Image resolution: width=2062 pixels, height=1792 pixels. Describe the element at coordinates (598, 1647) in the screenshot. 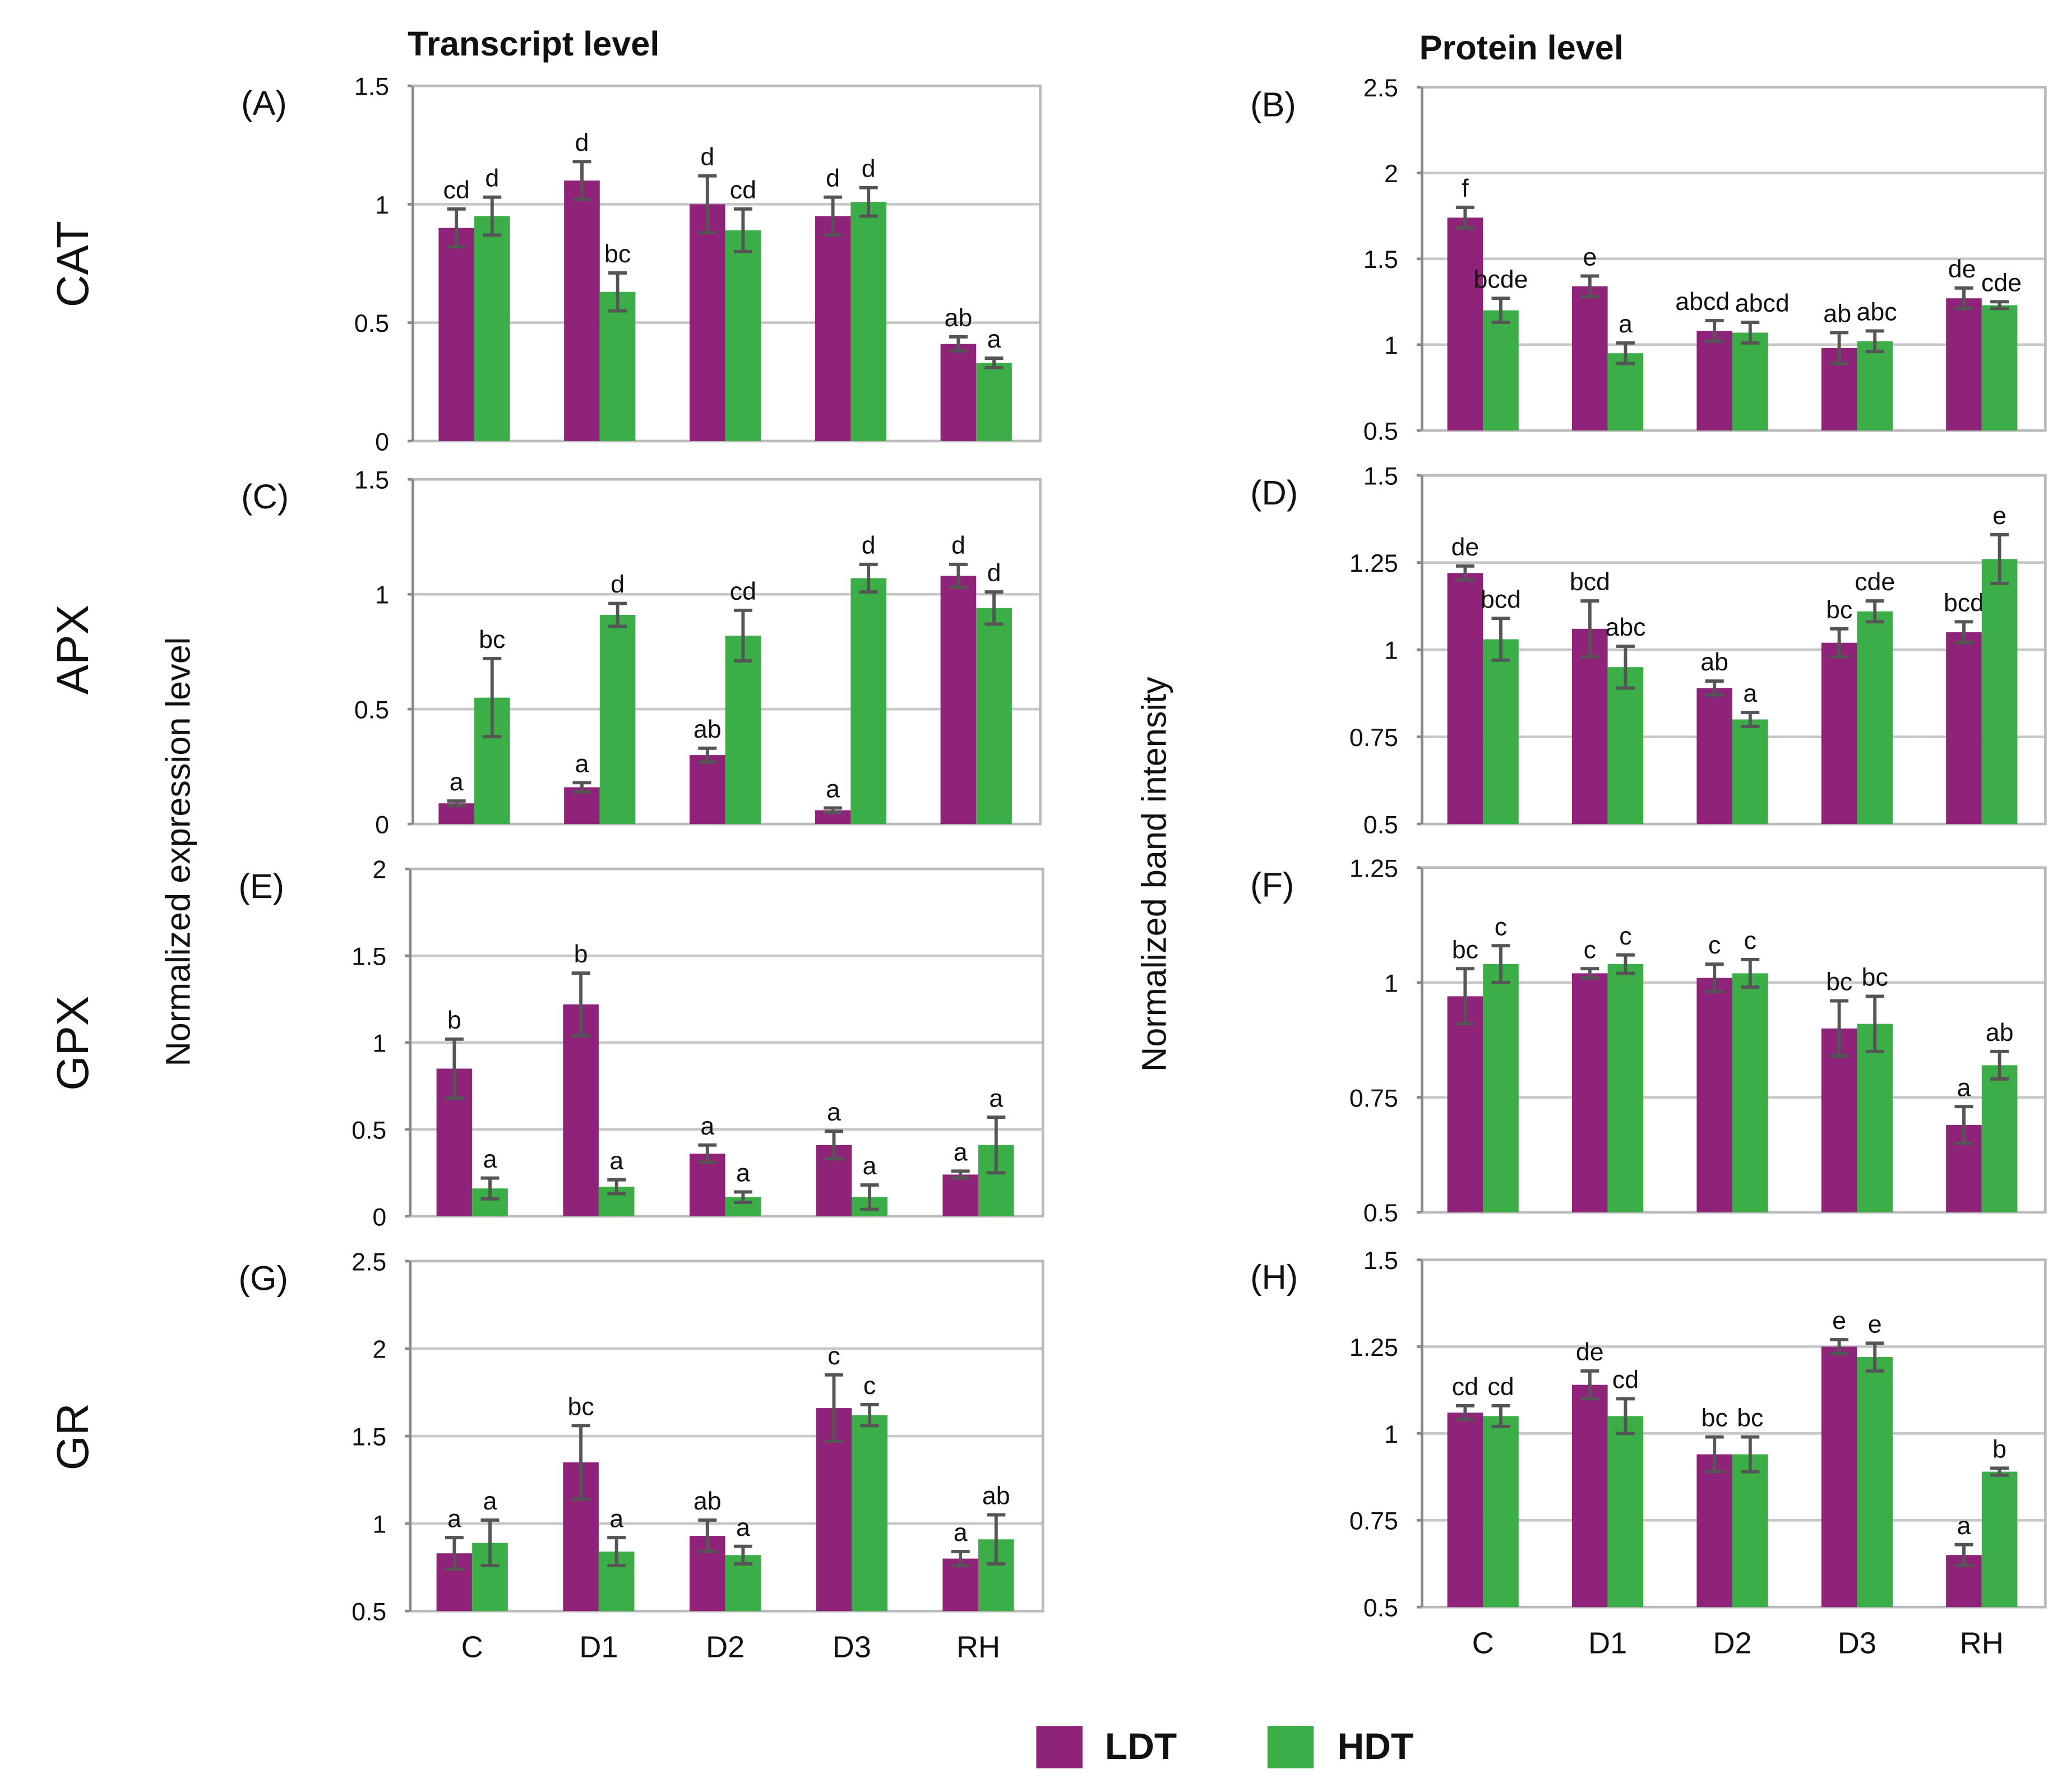

I see `x-tick-label: D1` at that location.